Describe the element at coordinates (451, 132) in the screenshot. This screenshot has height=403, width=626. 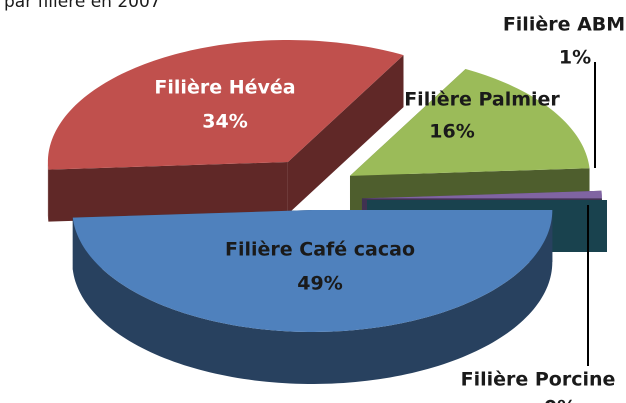
I see `value-label: 16%` at that location.